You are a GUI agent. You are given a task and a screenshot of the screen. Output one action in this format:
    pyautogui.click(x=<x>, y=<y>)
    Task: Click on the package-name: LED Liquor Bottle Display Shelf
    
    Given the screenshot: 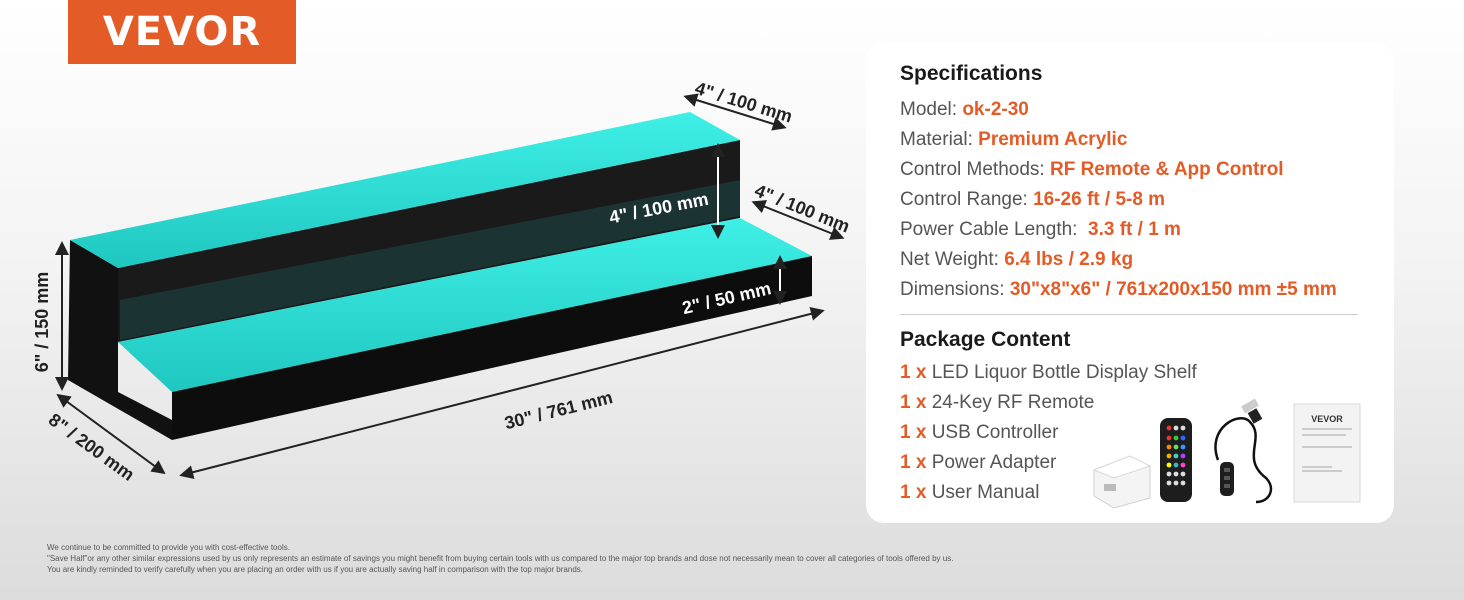 What is the action you would take?
    pyautogui.click(x=1061, y=372)
    